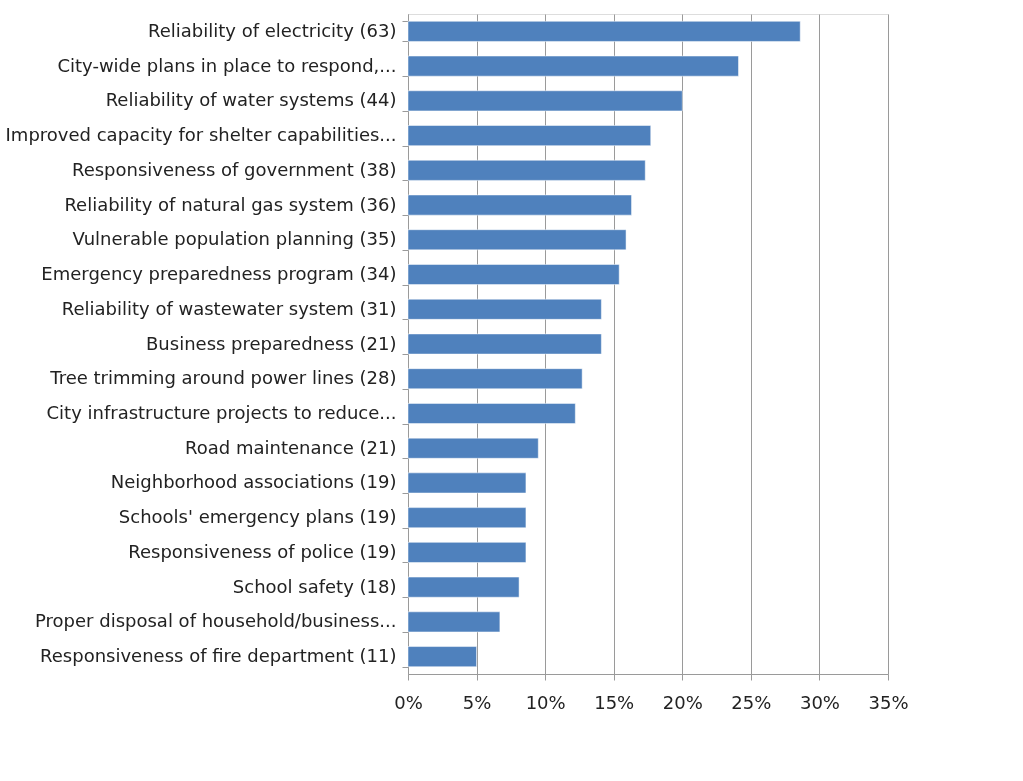 This screenshot has height=781, width=1023. What do you see at coordinates (218, 656) in the screenshot?
I see `y-tick-label: Responsiveness of fire department (11)` at bounding box center [218, 656].